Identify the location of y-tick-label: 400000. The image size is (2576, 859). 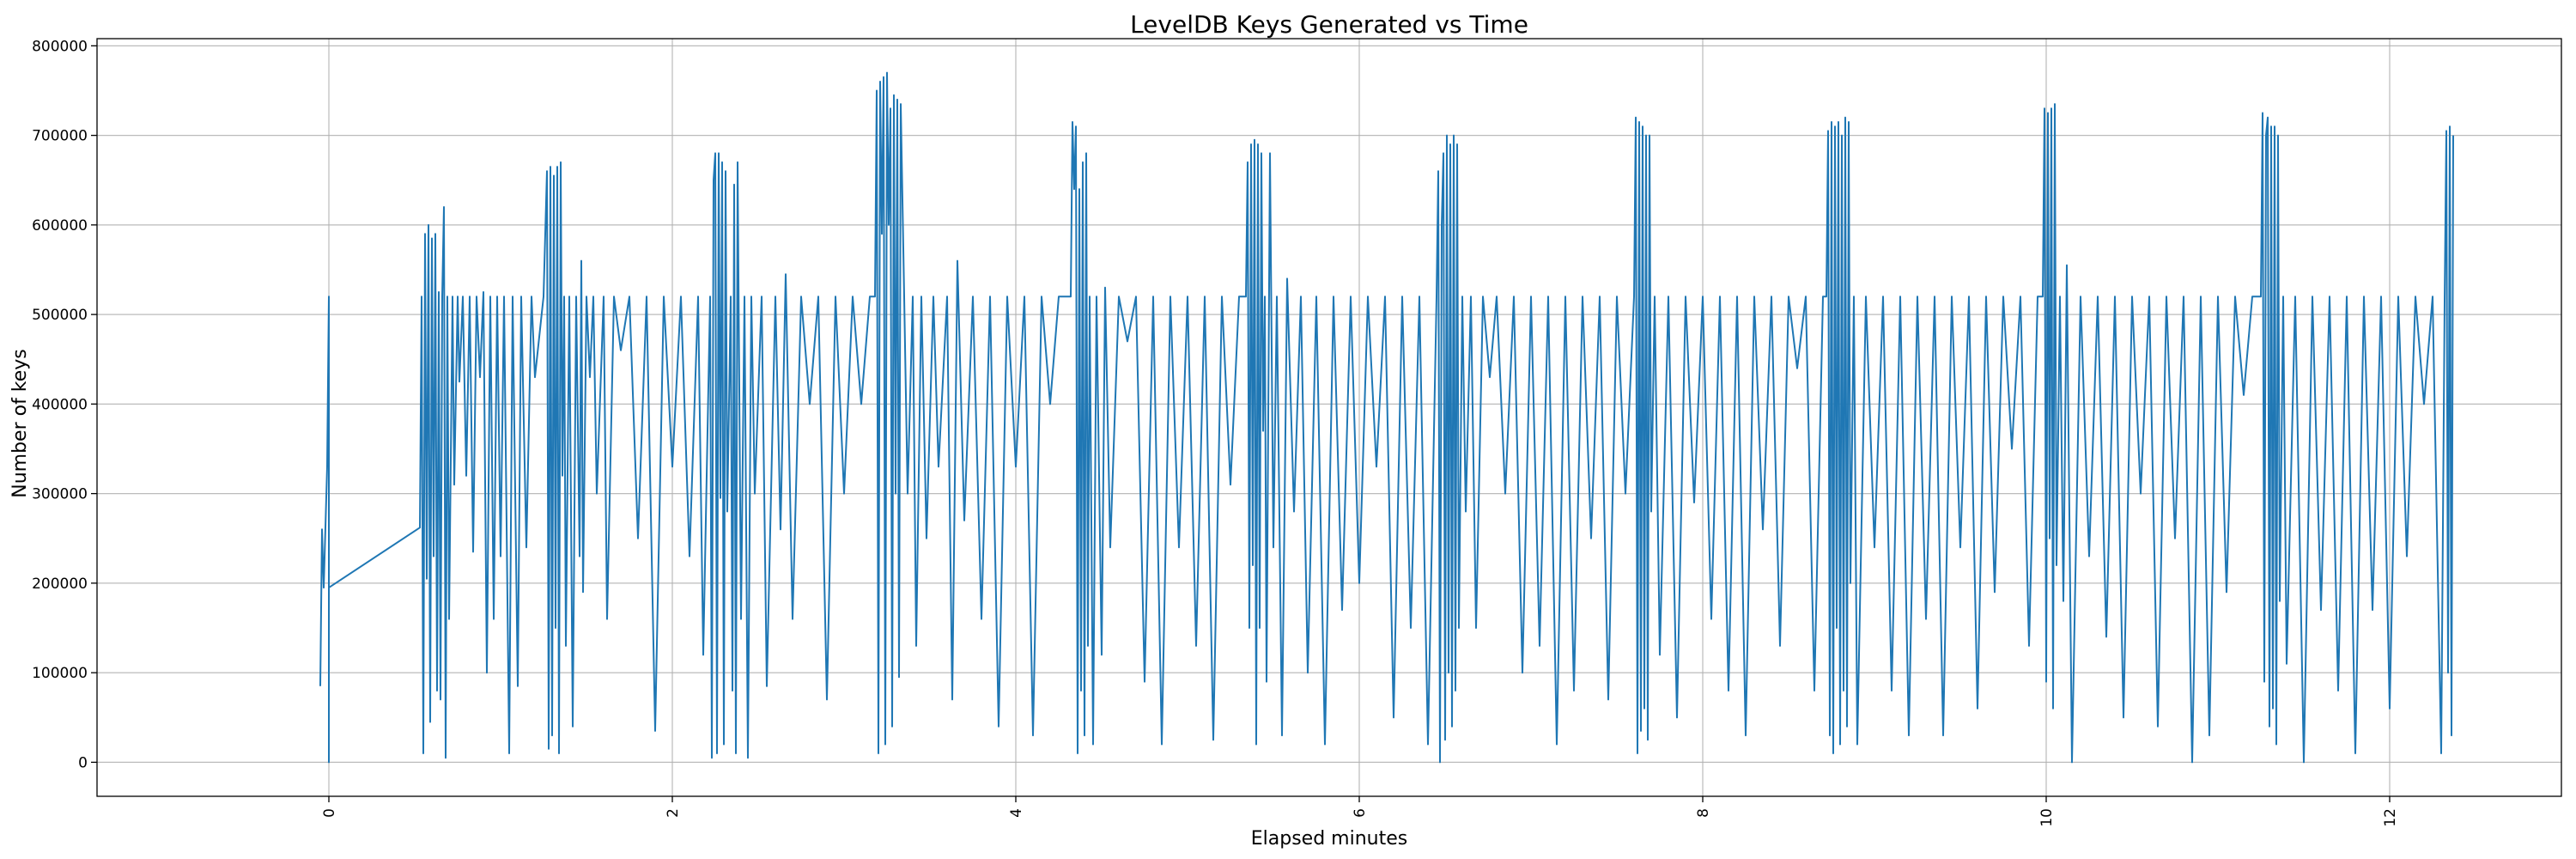
(60, 404).